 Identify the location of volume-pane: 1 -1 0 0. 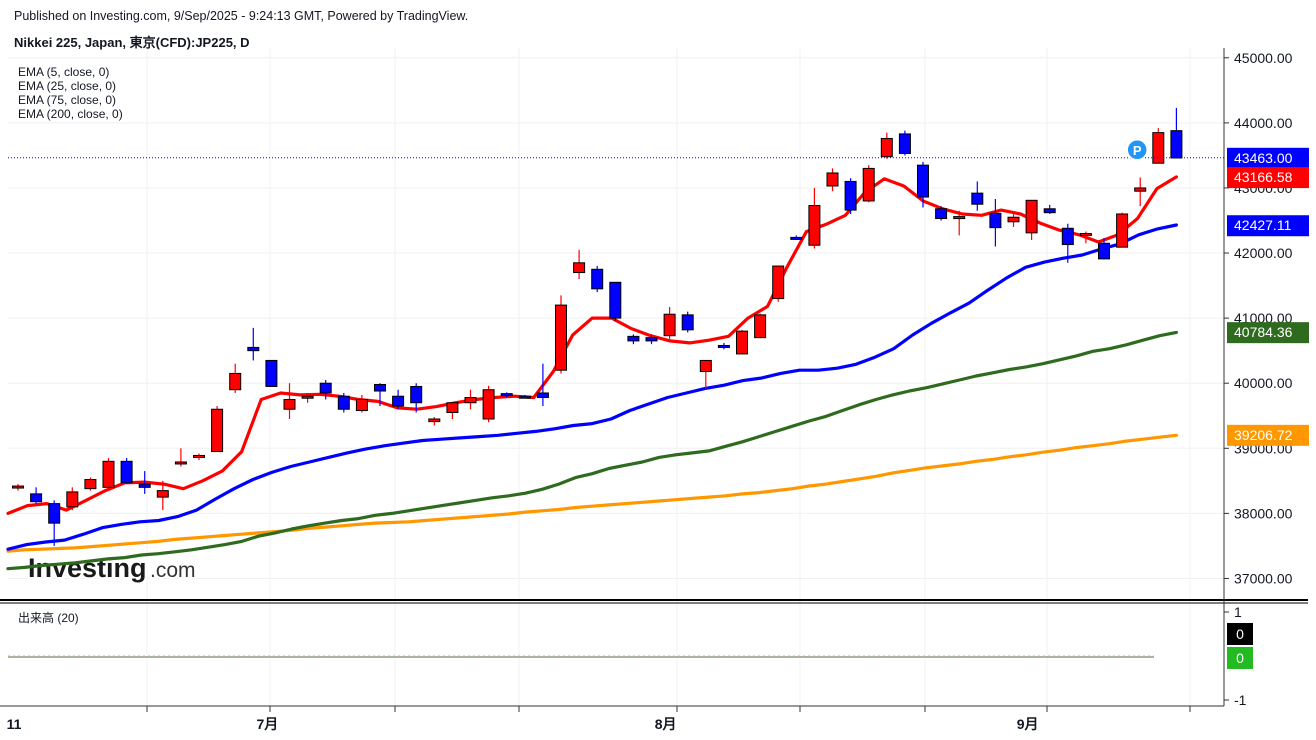
(630, 656).